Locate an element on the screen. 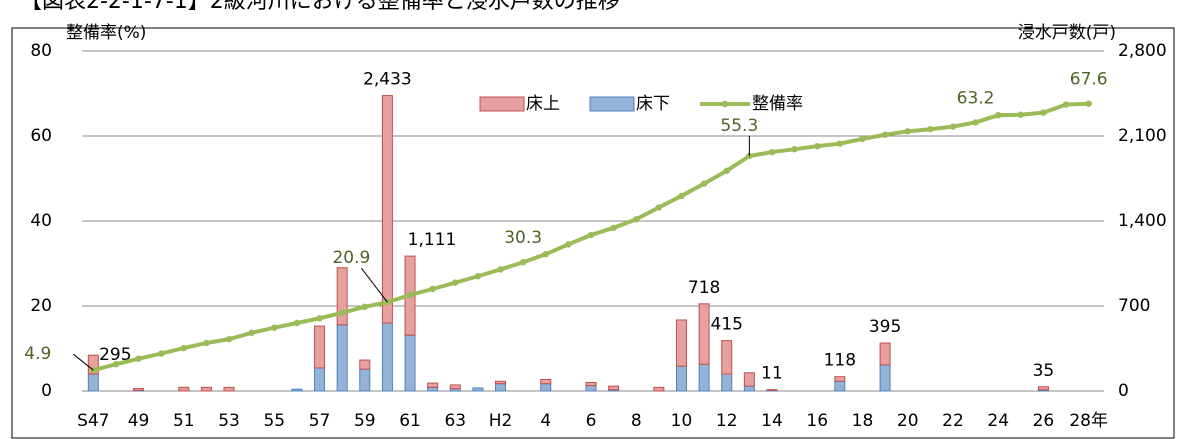 Image resolution: width=1178 pixels, height=439 pixels. x-tick-label: 57 is located at coordinates (320, 421).